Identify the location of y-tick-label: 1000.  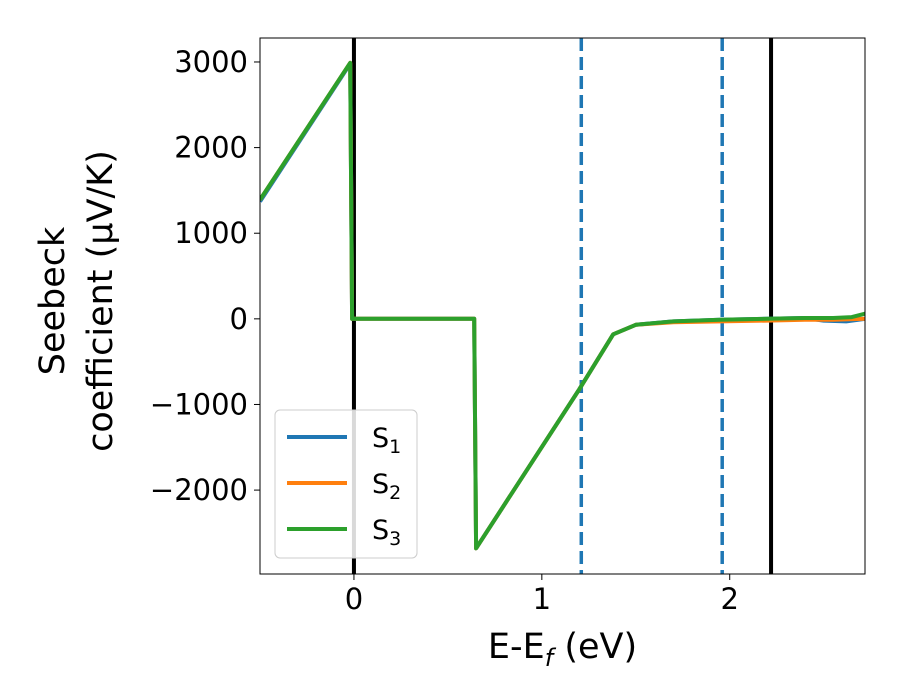
(211, 233).